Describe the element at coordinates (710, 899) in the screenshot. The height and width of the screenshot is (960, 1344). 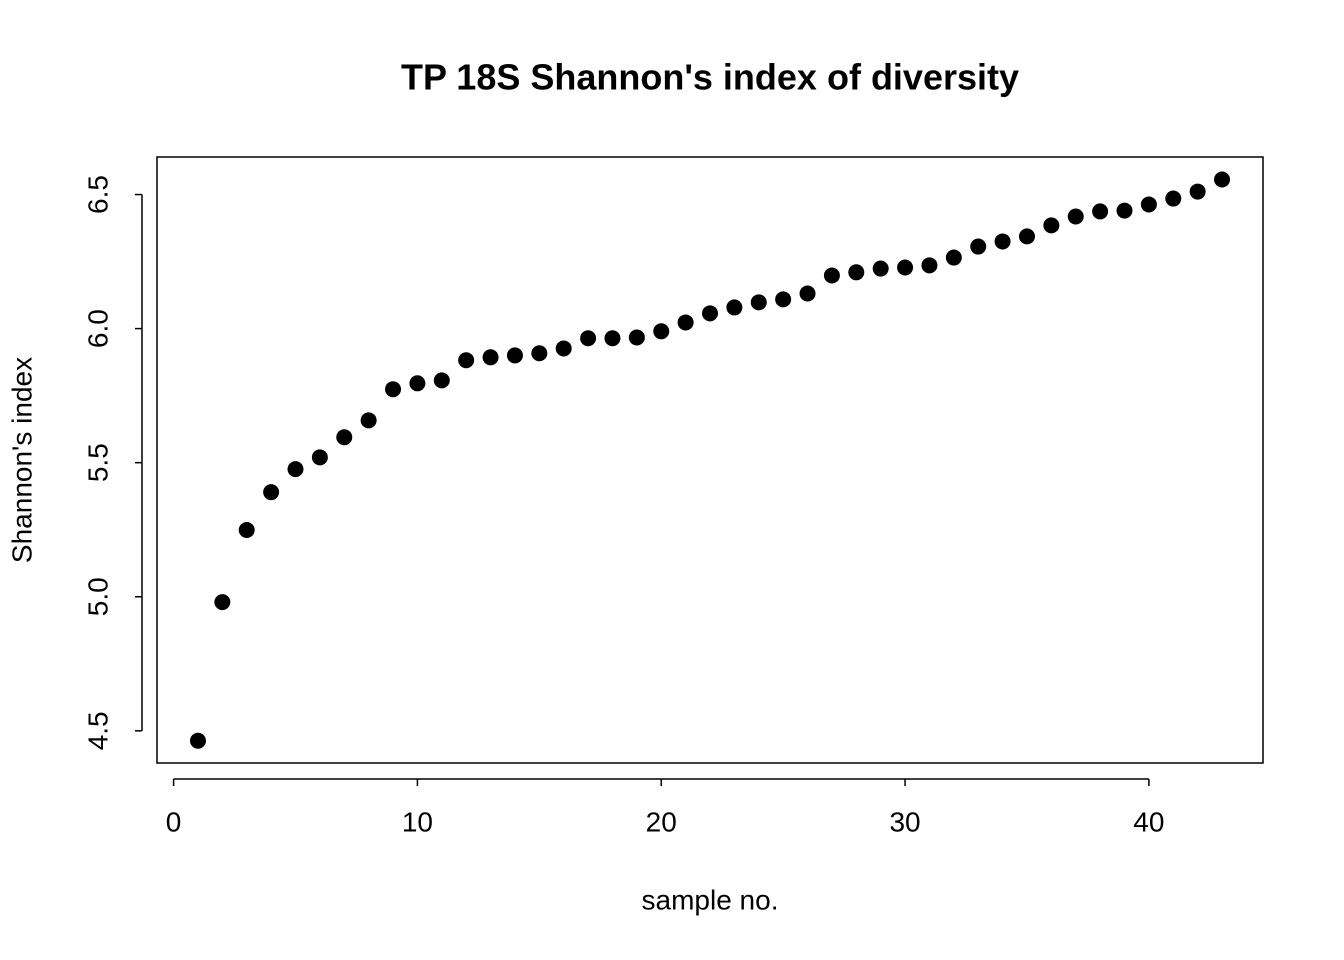
I see `x-axis-label: sample no.` at that location.